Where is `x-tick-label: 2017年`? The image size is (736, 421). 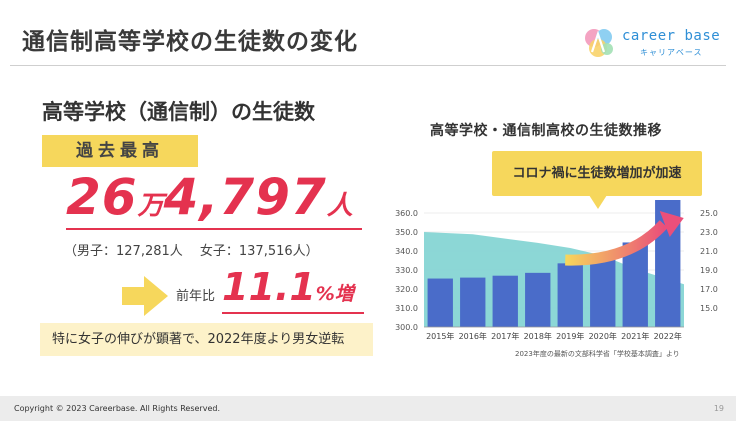
x-tick-label: 2017年 is located at coordinates (505, 336).